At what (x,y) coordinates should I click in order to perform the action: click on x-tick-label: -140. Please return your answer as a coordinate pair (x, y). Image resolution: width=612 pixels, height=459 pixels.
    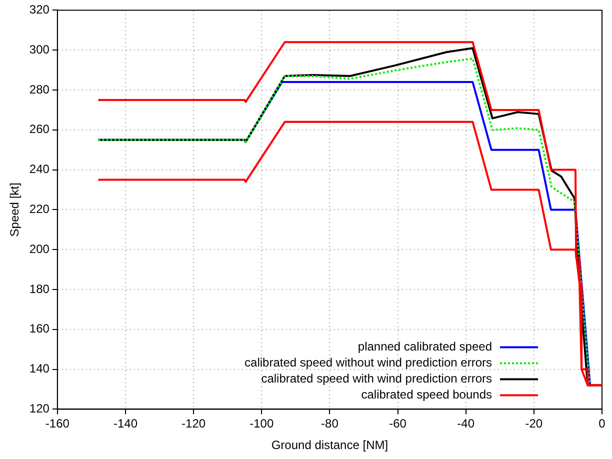
    Looking at the image, I should click on (125, 423).